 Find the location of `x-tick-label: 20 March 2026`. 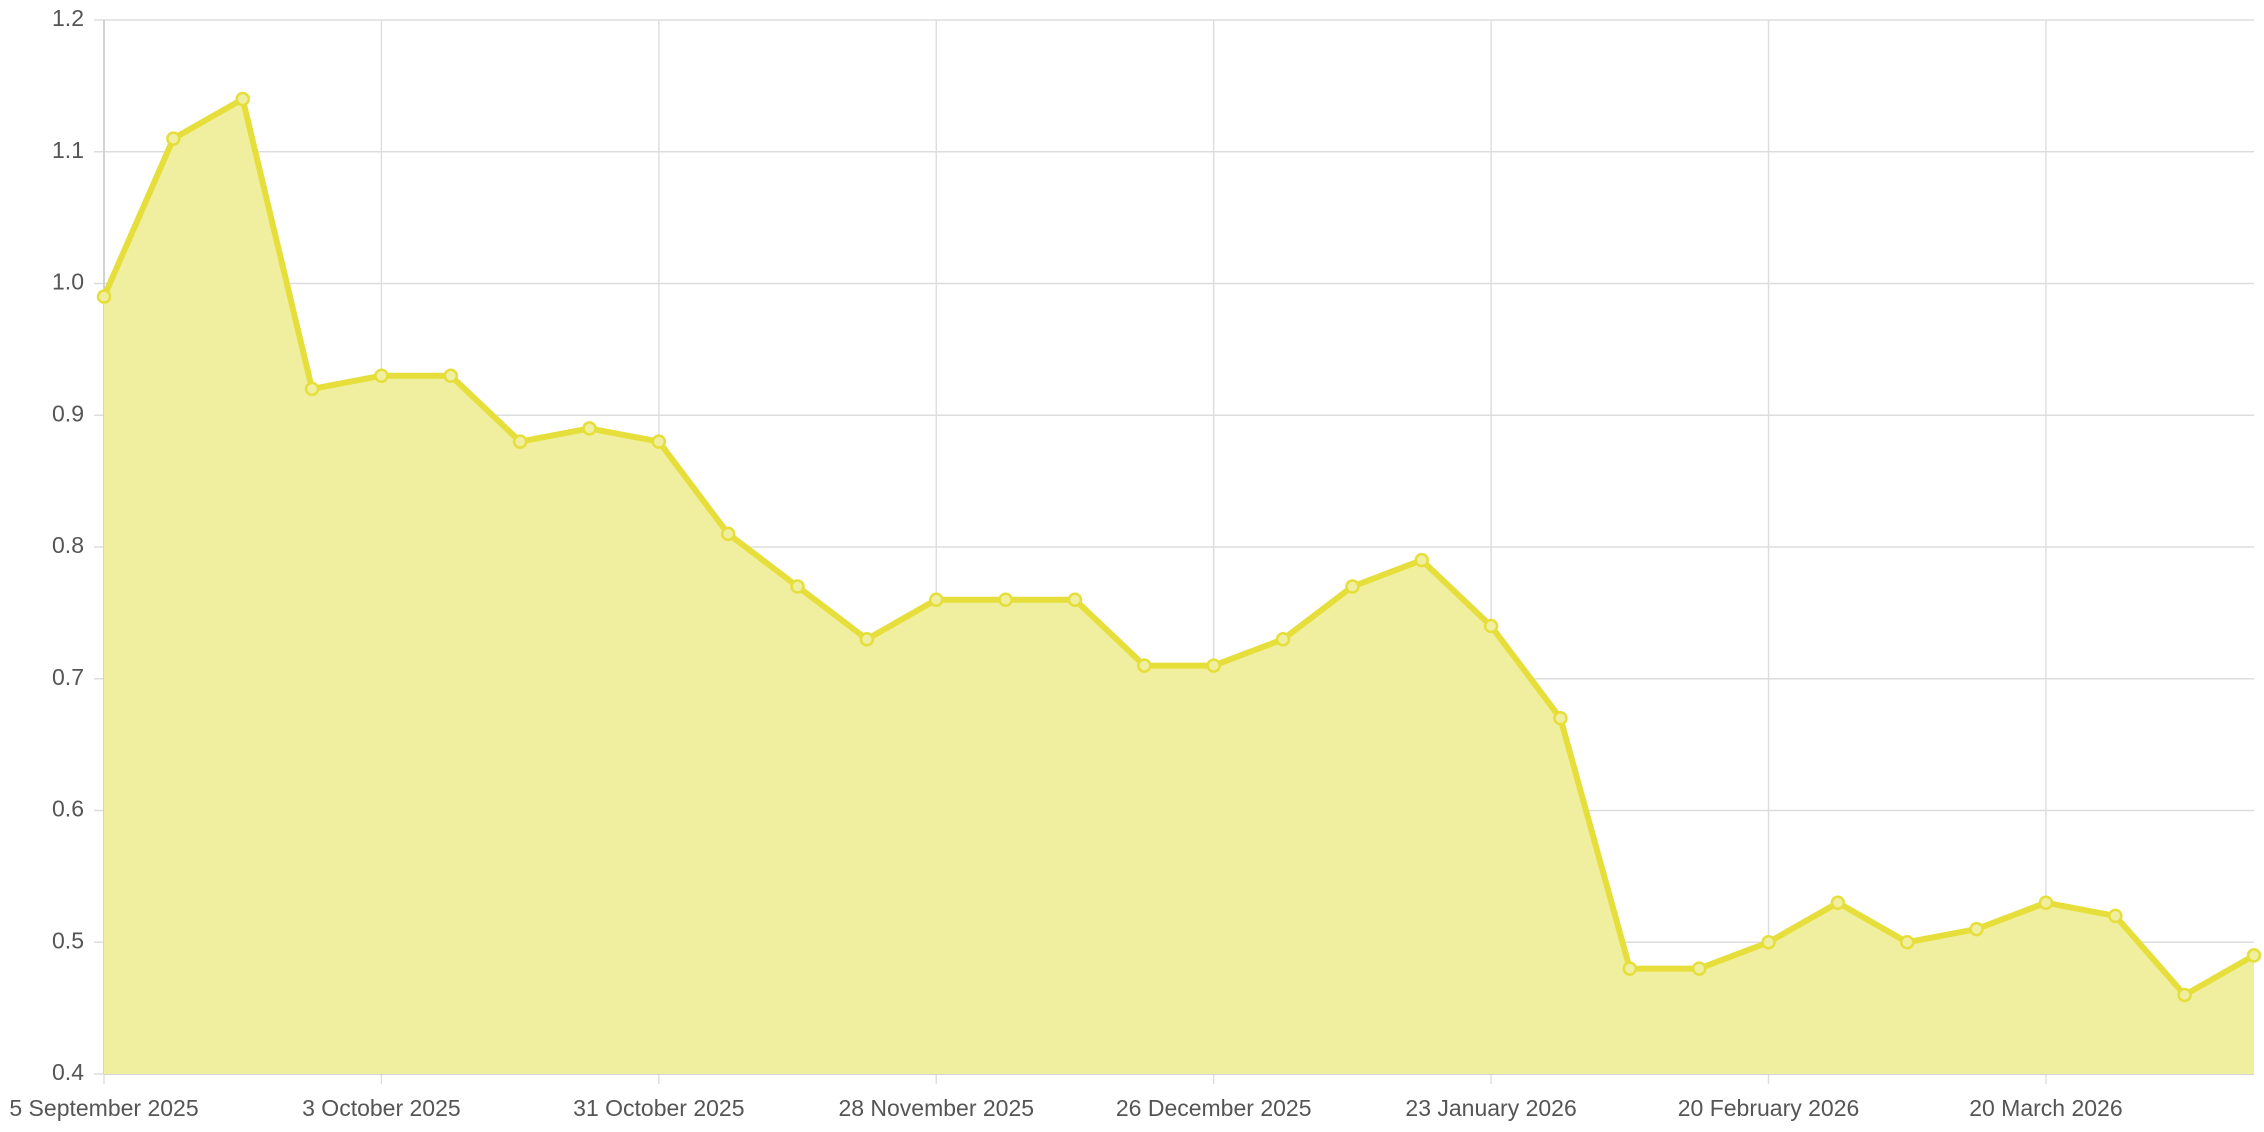

x-tick-label: 20 March 2026 is located at coordinates (2045, 1108).